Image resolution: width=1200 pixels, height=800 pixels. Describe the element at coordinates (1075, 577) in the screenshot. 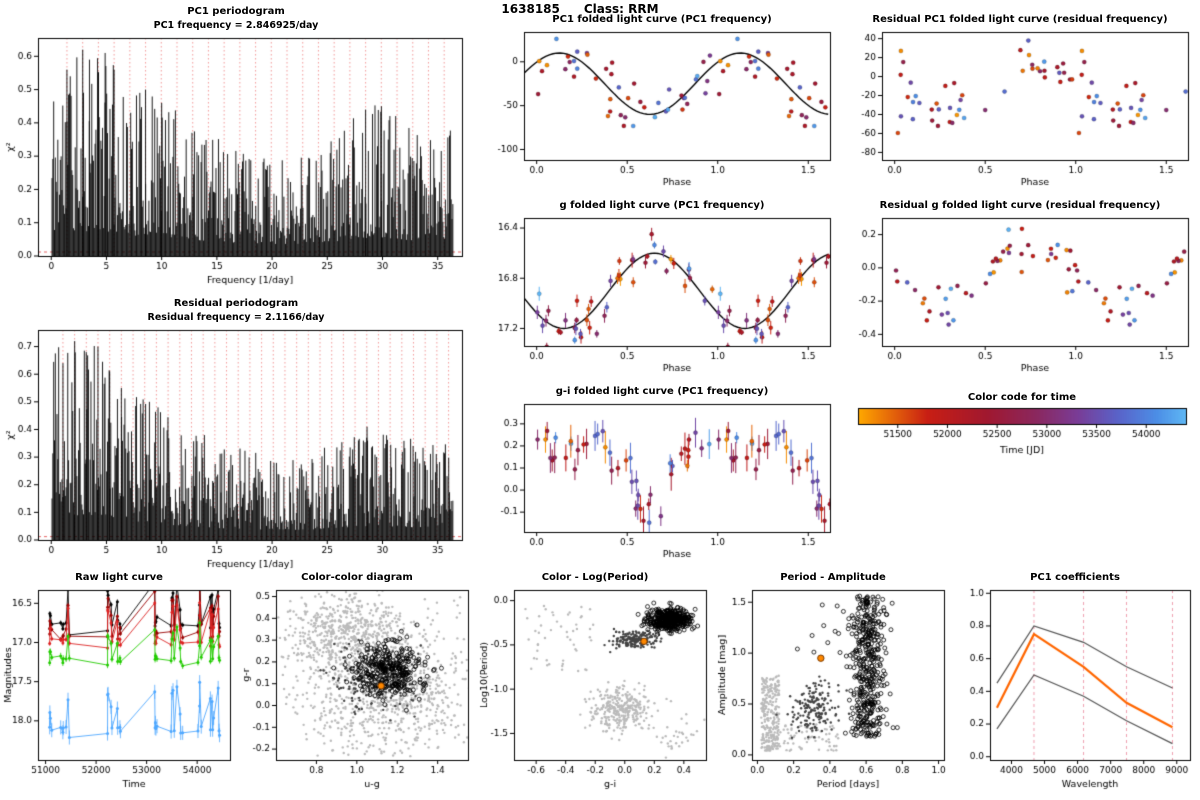

I see `pc1-coefficients-title: PC1 coefficients` at that location.